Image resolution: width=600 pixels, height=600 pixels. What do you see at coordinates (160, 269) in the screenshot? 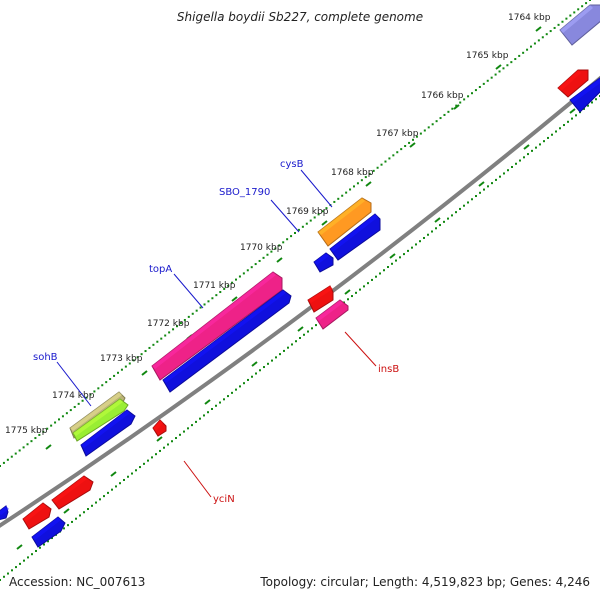
I see `gene-label-topA: topA` at bounding box center [160, 269].